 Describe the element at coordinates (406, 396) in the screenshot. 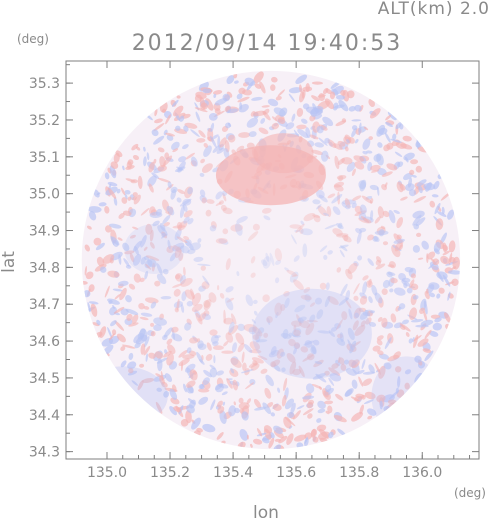

I see `echo-region` at that location.